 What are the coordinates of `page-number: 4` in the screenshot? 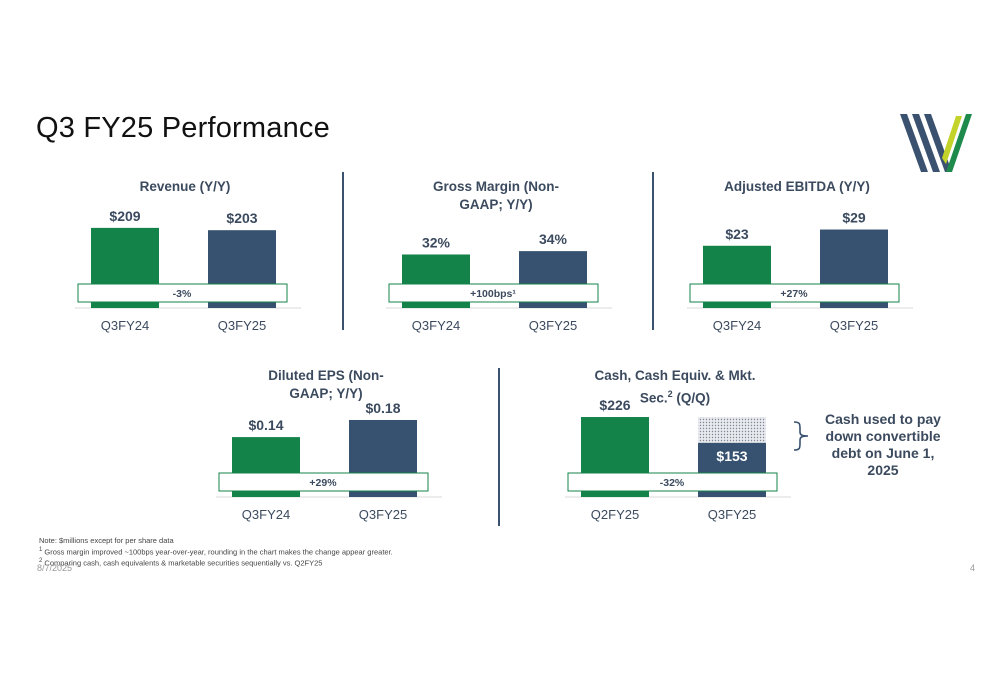 It's located at (973, 568).